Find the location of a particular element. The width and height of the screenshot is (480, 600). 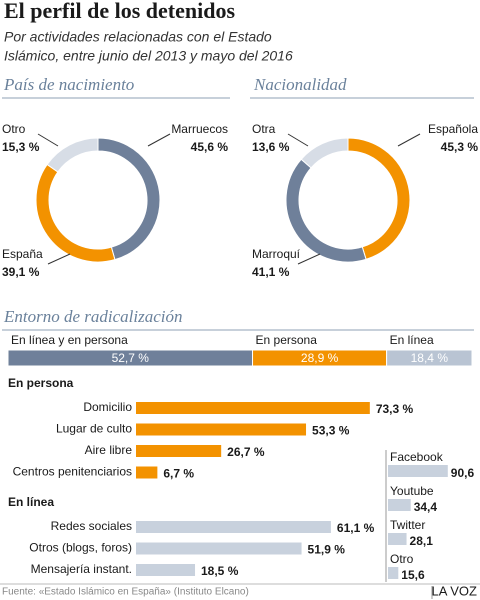

segment-label: En línea y en persona is located at coordinates (69, 340).